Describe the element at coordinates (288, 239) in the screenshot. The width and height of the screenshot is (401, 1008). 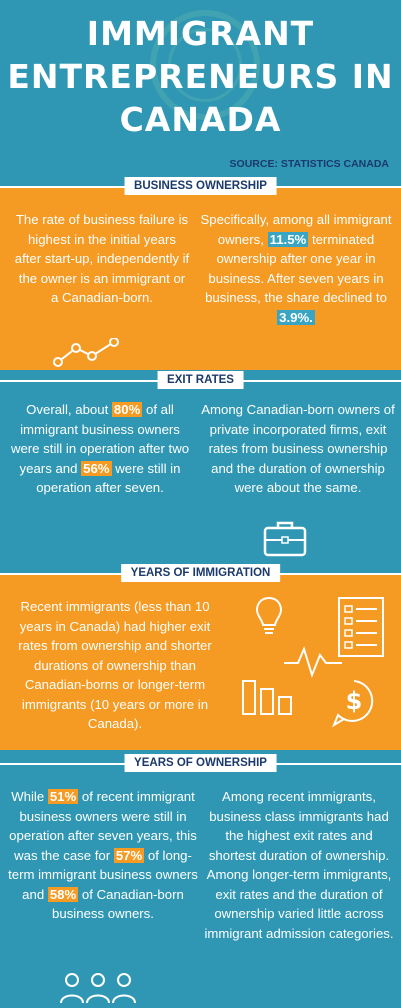
I see `highlight-11-5: 11.5%` at that location.